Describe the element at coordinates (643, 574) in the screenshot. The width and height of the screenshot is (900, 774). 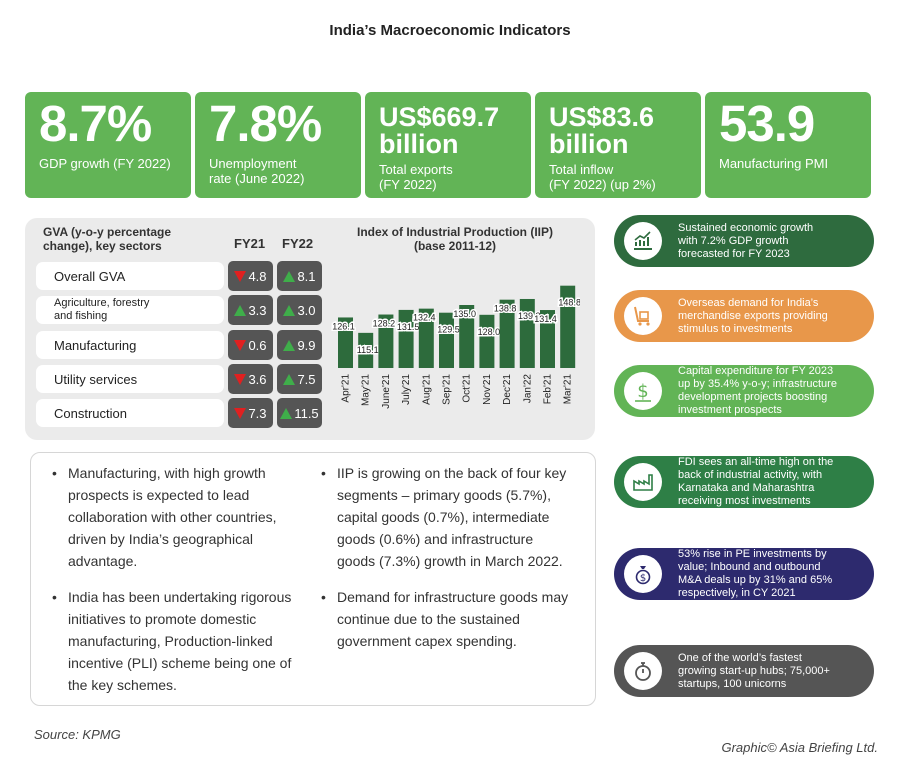
I see `money-bag-icon: $` at that location.